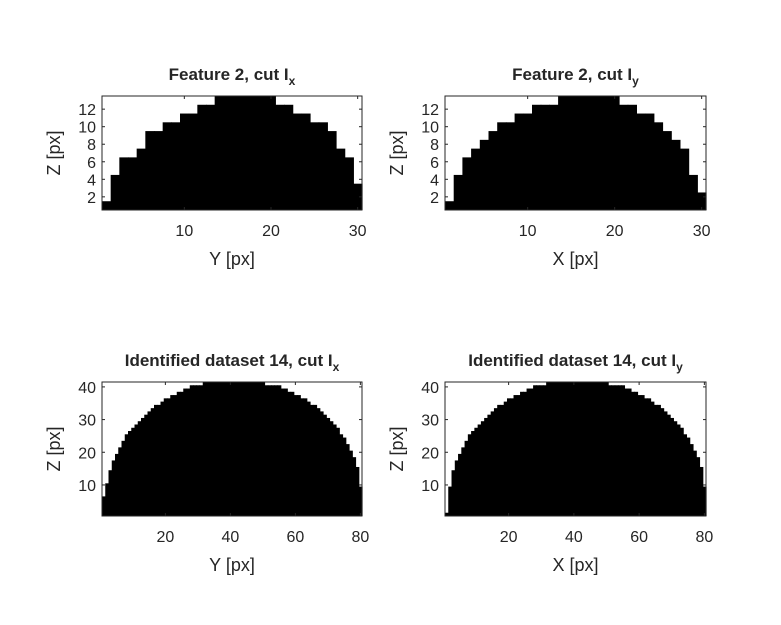 The image size is (781, 625). What do you see at coordinates (91, 163) in the screenshot?
I see `y-tick-label: 6` at bounding box center [91, 163].